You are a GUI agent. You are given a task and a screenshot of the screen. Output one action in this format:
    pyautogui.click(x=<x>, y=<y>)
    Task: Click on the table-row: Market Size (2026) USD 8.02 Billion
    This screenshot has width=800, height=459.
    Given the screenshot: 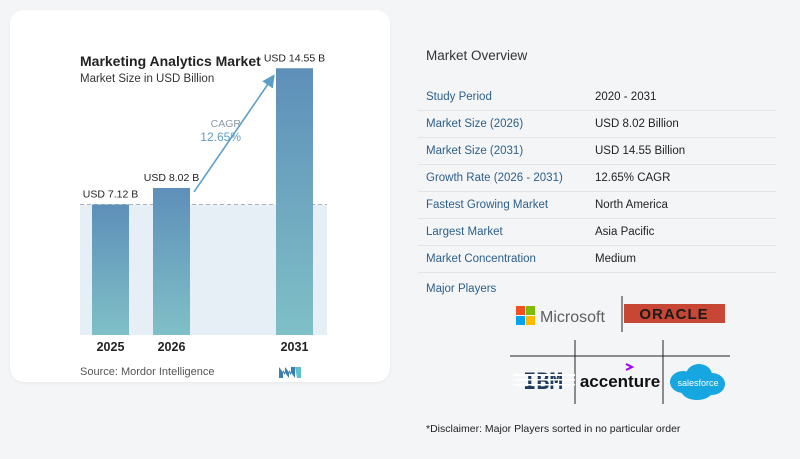 What is the action you would take?
    pyautogui.click(x=597, y=124)
    